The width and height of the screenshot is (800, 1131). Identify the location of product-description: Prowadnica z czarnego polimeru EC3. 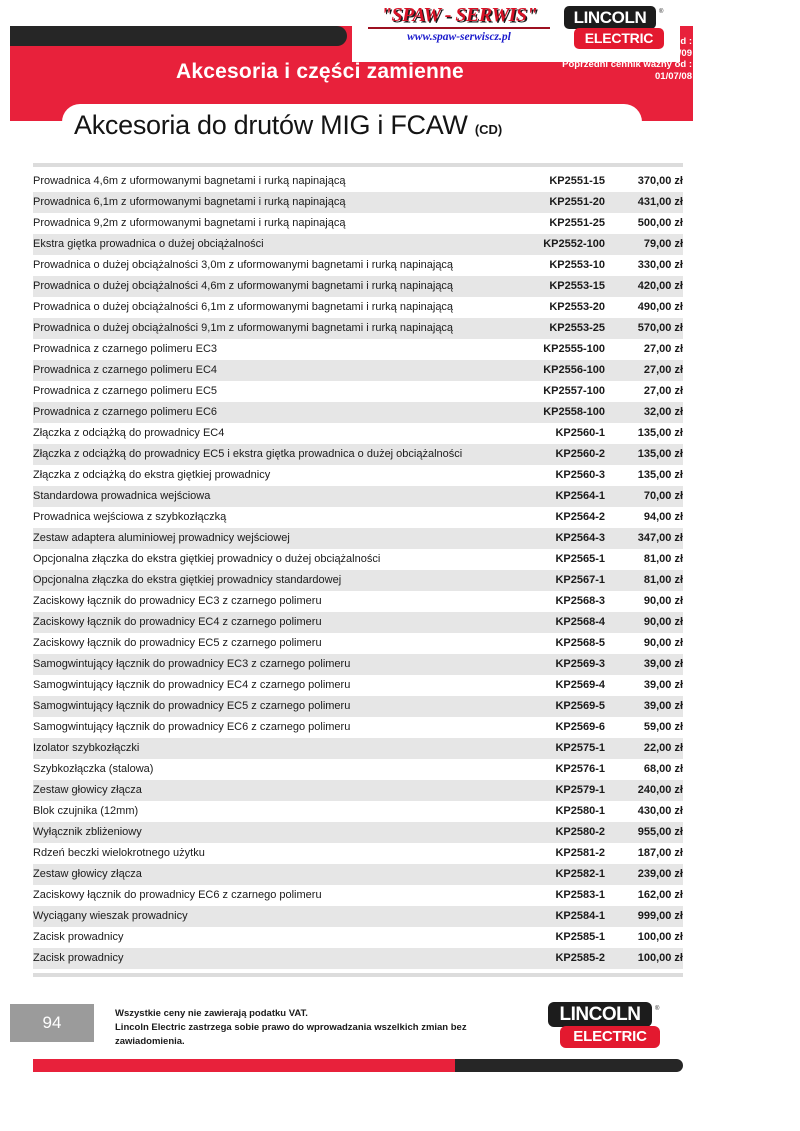
(125, 349).